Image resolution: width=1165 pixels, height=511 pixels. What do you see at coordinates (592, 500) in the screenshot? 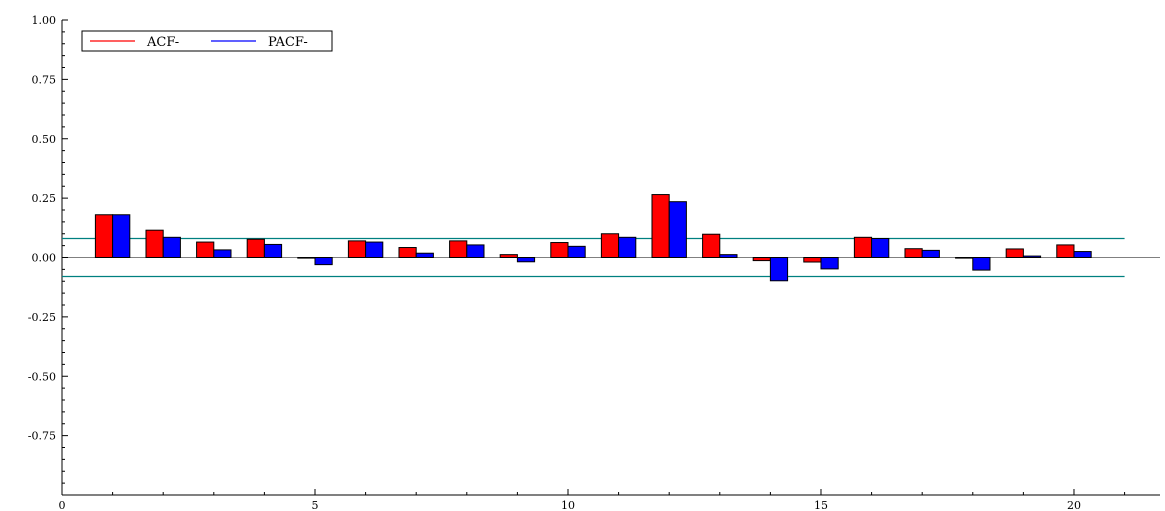
I see `x-ticks: 0 5 10 15 20` at bounding box center [592, 500].